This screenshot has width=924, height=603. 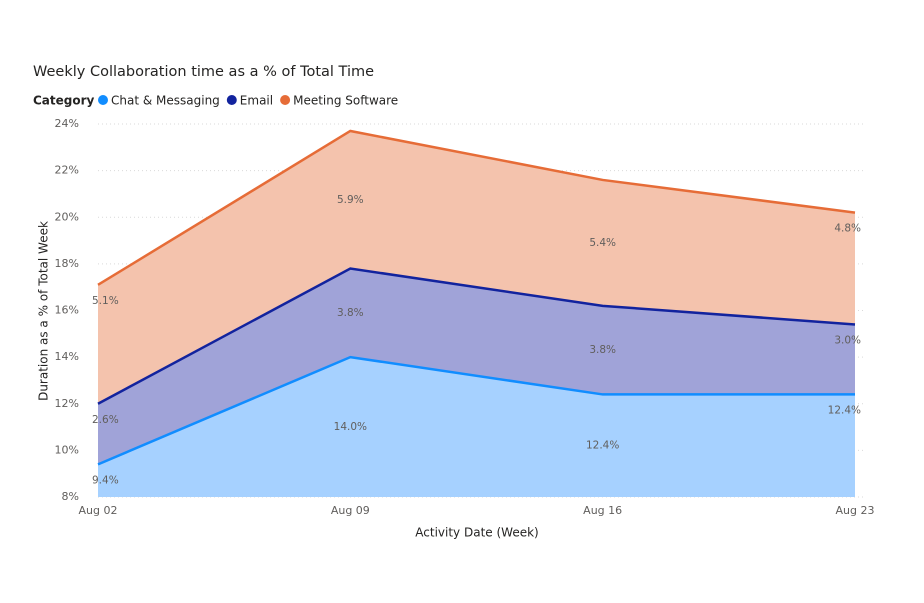 What do you see at coordinates (105, 420) in the screenshot?
I see `value-label: 2.6%` at bounding box center [105, 420].